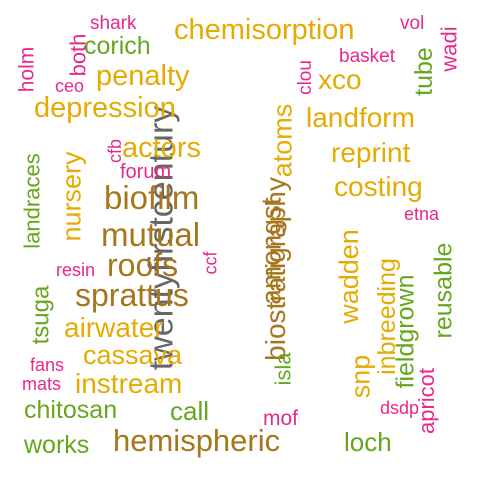  What do you see at coordinates (305, 77) in the screenshot?
I see `word-clou: clou` at bounding box center [305, 77].